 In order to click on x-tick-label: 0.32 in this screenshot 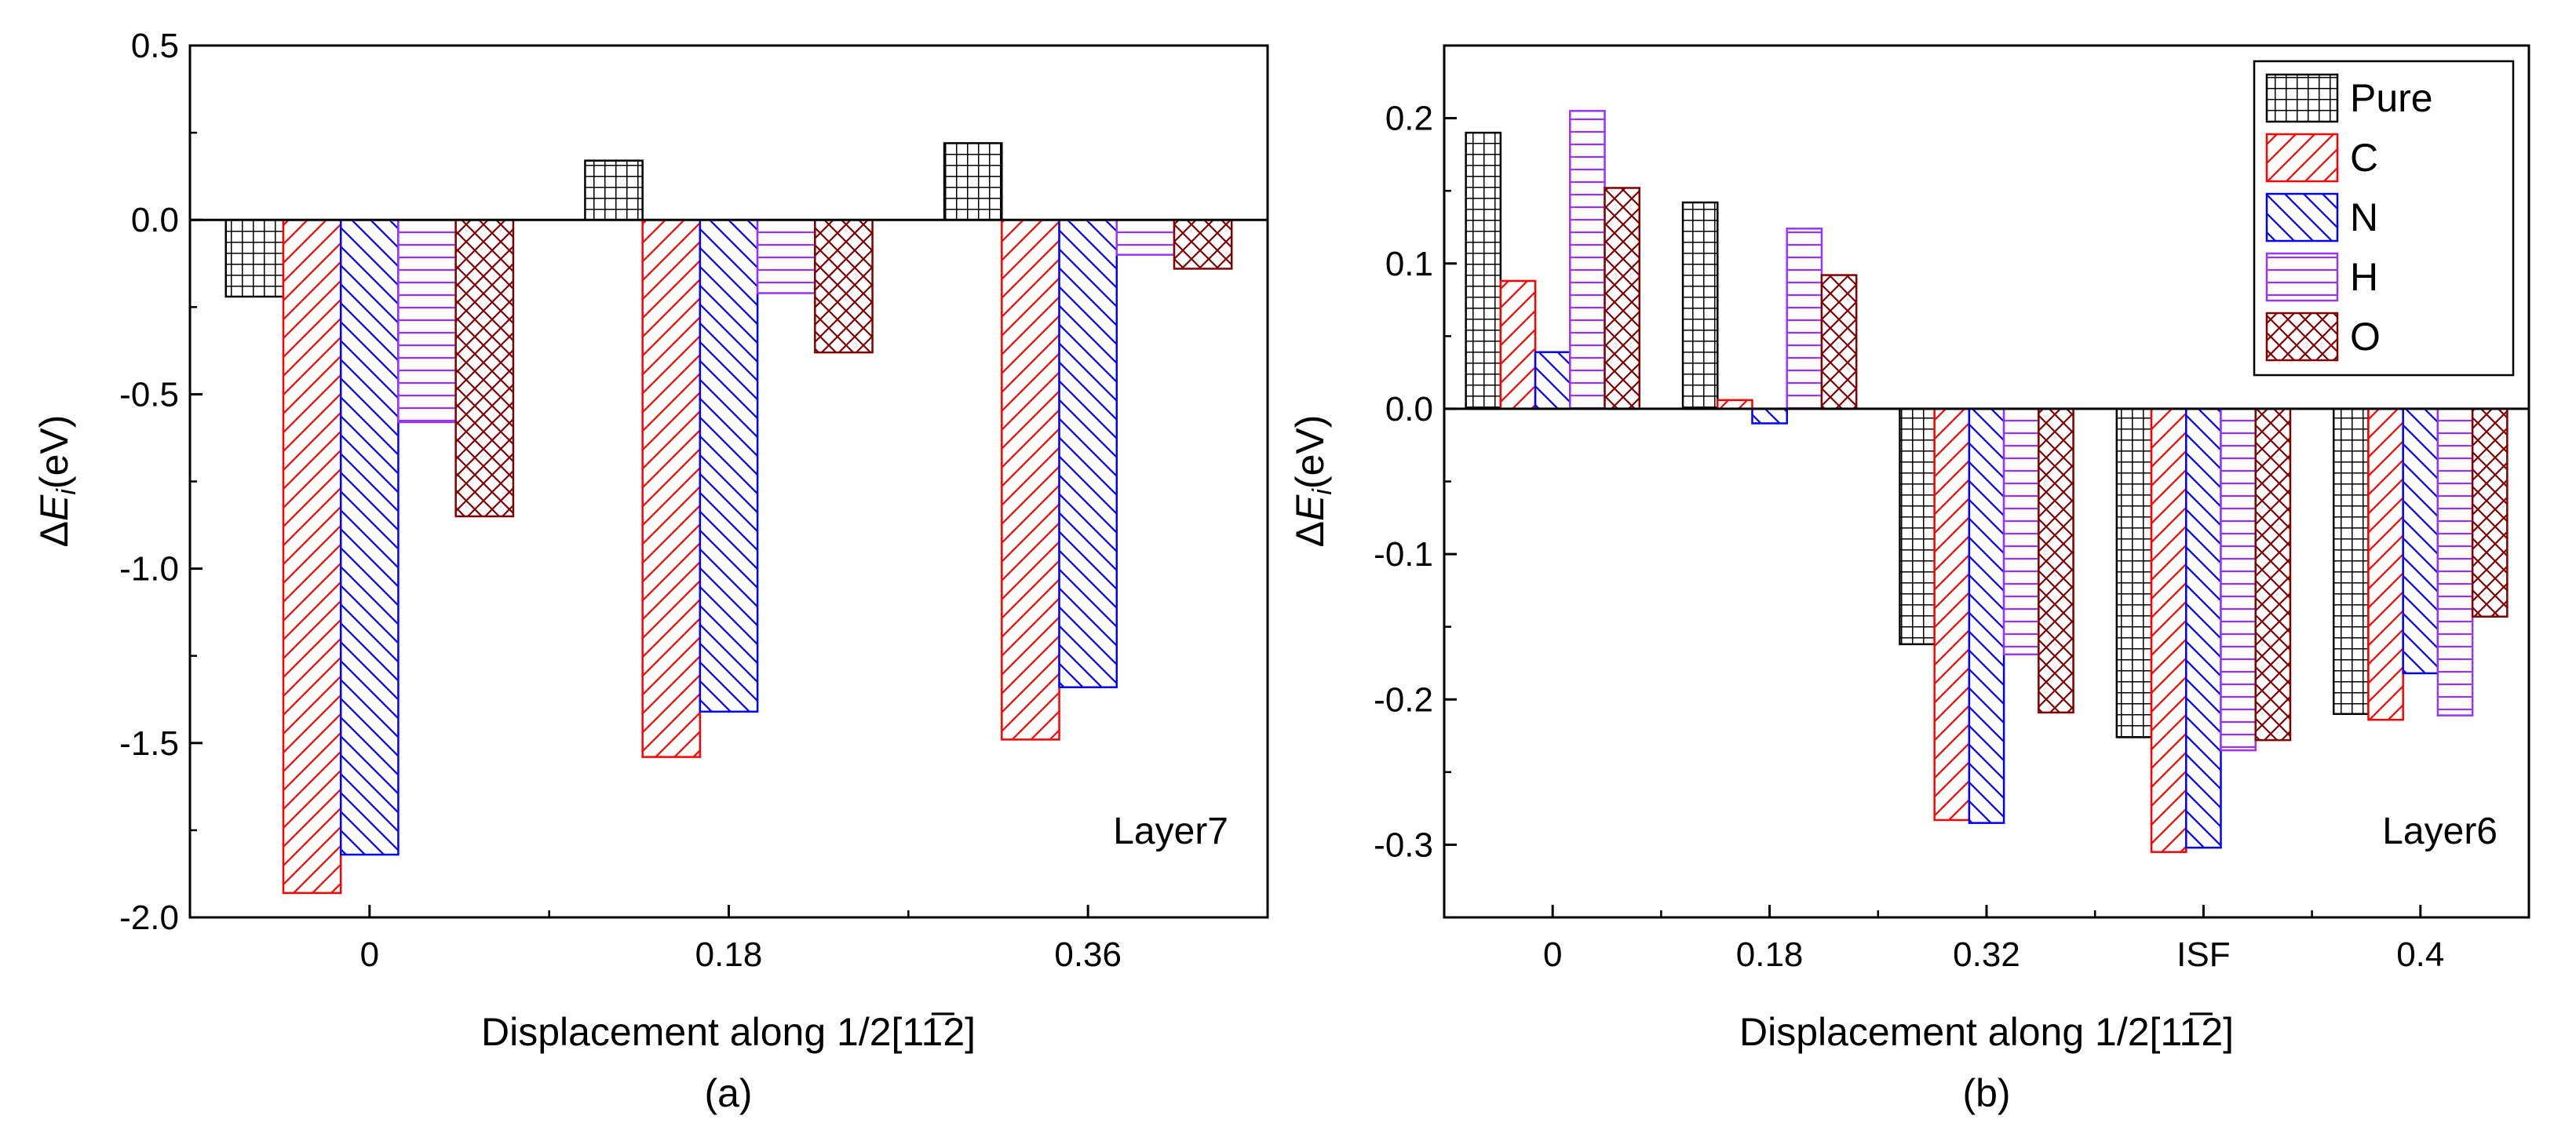, I will do `click(1986, 955)`.